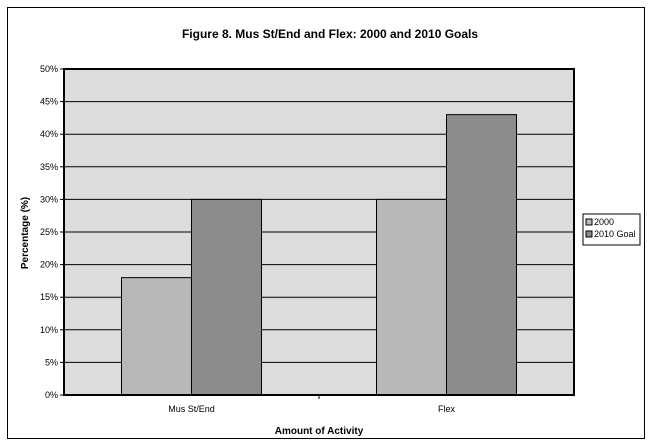  I want to click on y-tick-label: 5%, so click(51, 362).